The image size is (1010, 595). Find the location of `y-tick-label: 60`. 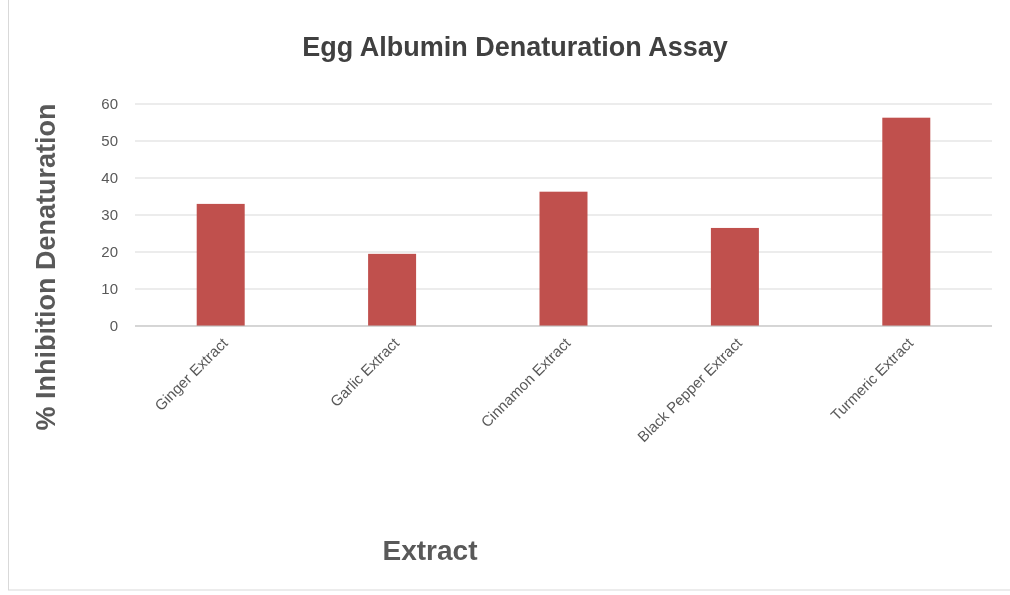

y-tick-label: 60 is located at coordinates (109, 104).